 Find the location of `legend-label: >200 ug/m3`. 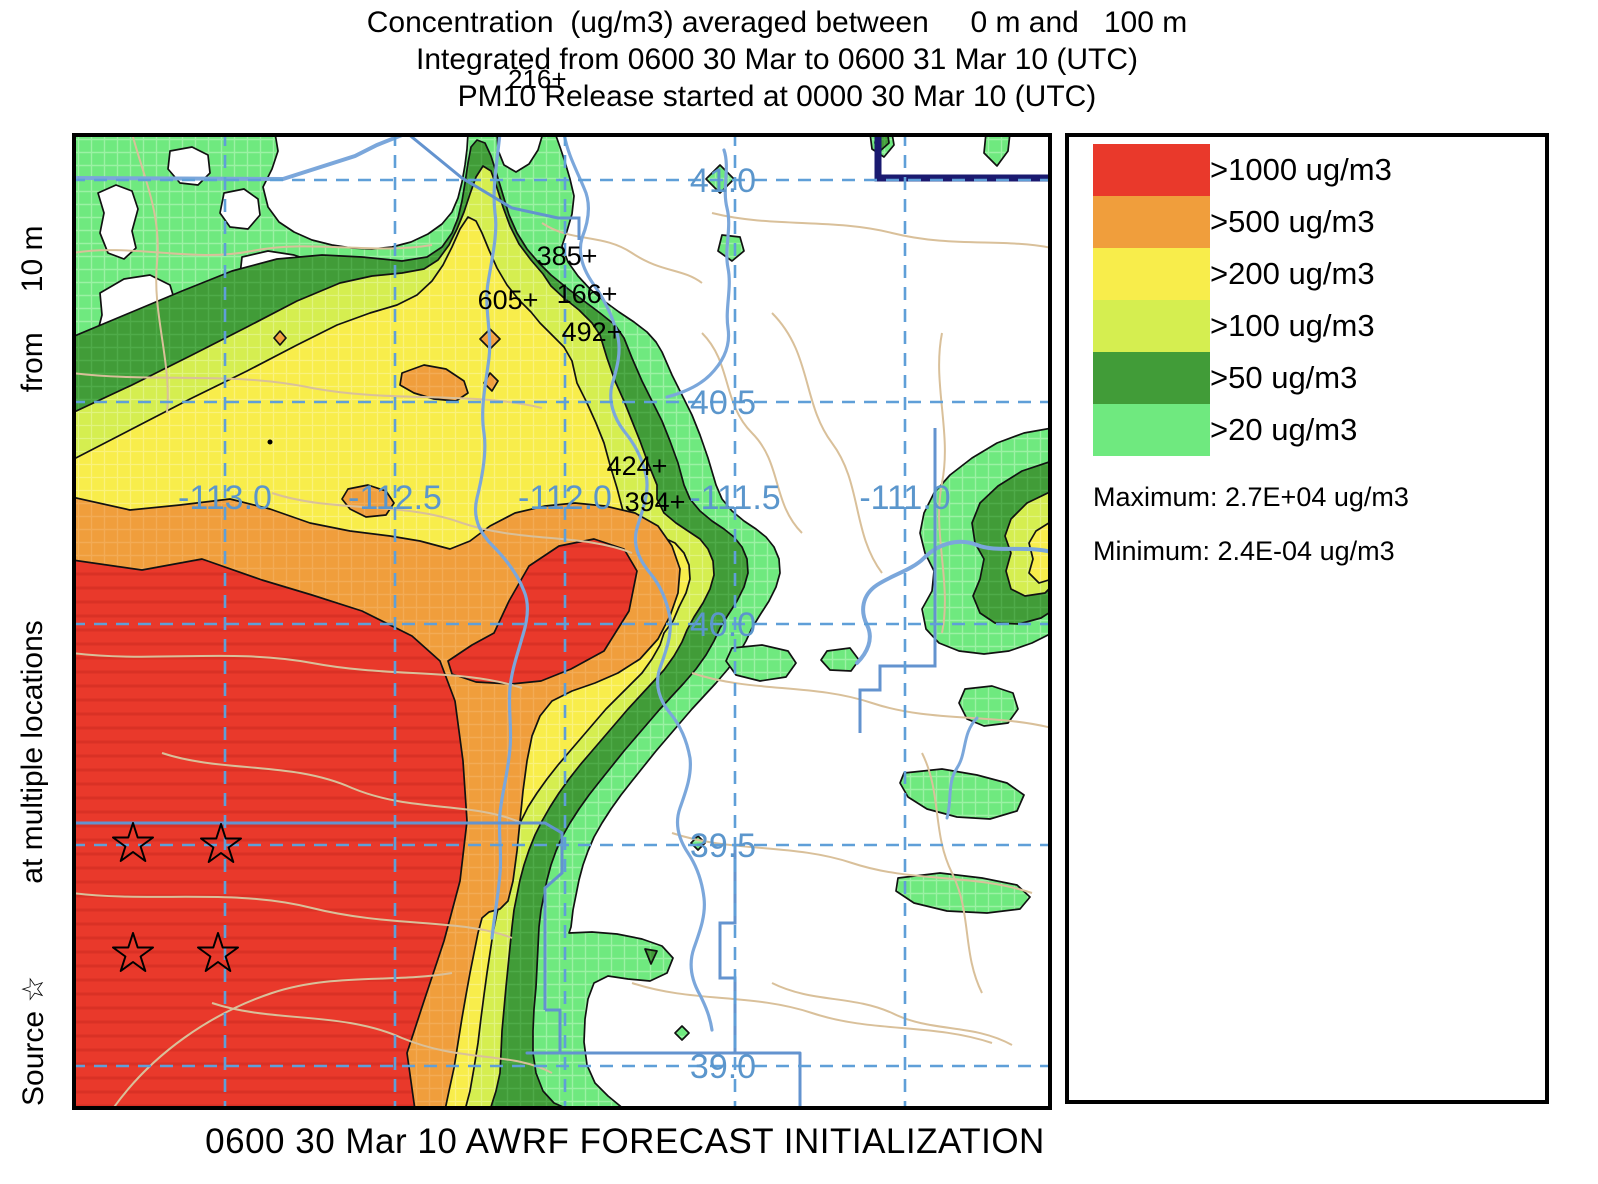

legend-label: >200 ug/m3 is located at coordinates (1292, 273).